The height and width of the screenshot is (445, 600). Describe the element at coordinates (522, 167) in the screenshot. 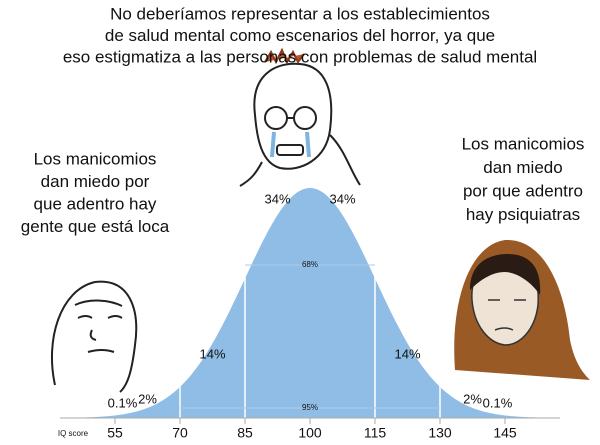

I see `right-text-line: dan miedo` at that location.